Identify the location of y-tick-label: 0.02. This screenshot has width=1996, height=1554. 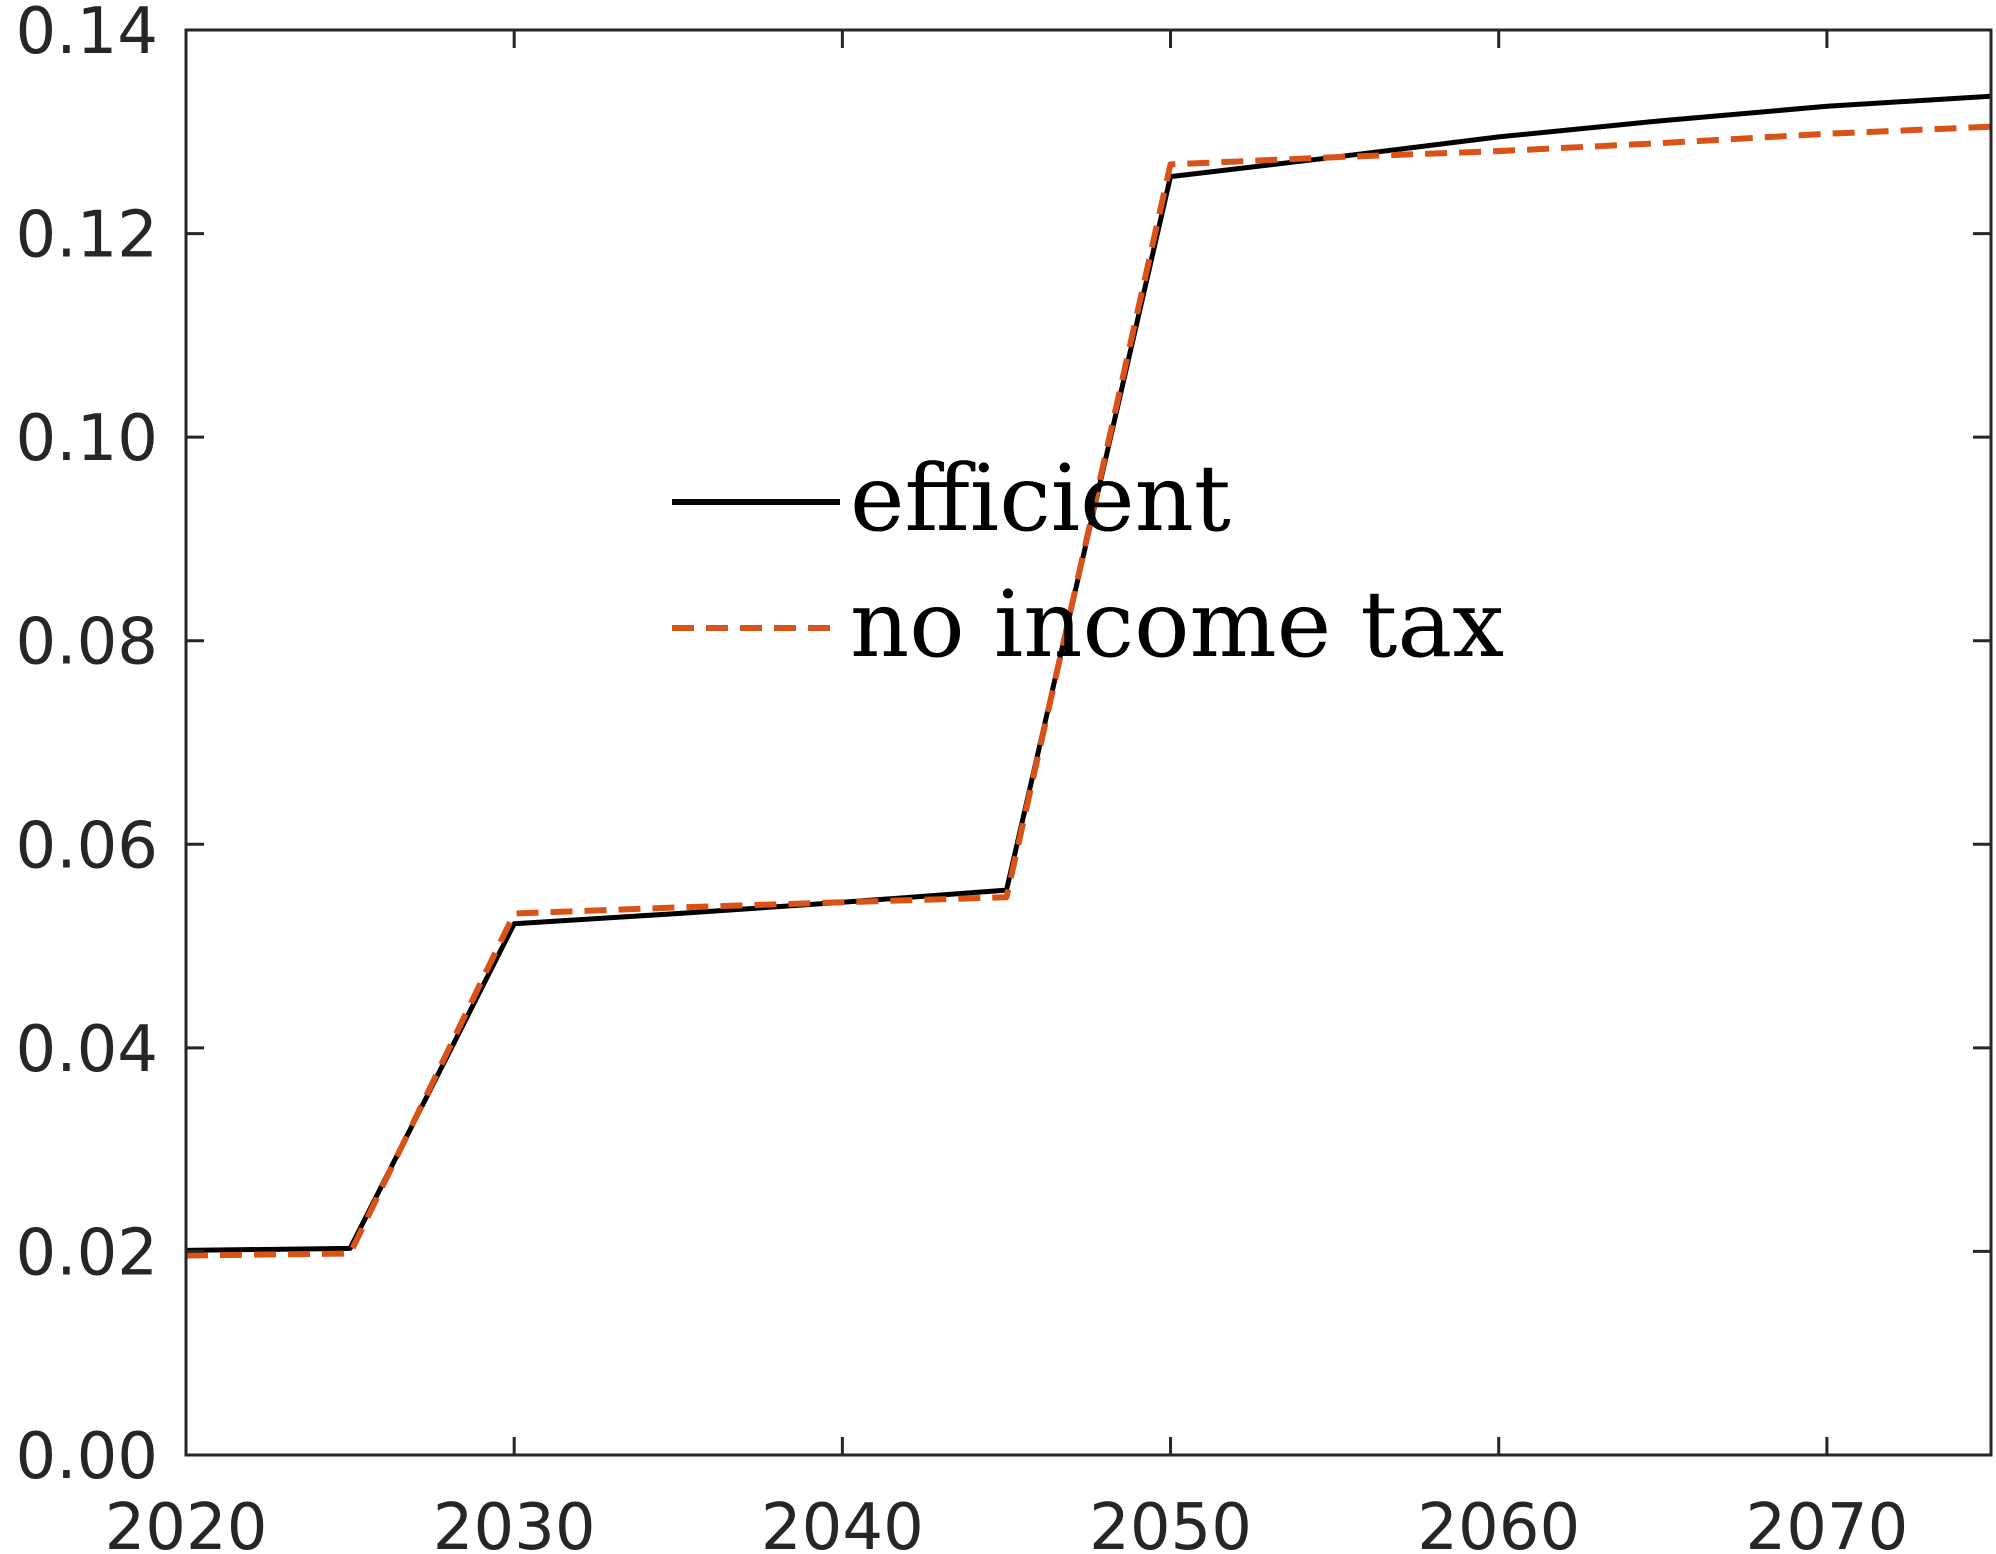
(87, 1253).